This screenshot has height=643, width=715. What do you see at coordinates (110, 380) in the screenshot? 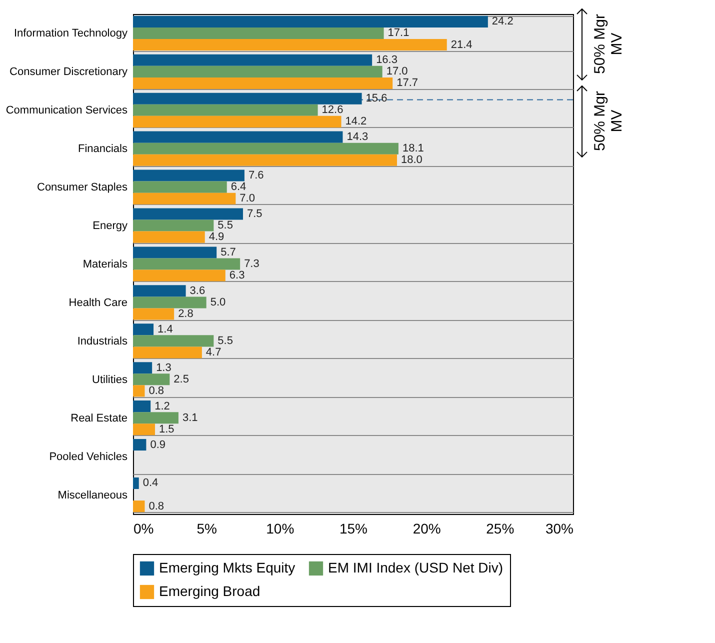
I see `y-tick-label: Utilities` at bounding box center [110, 380].